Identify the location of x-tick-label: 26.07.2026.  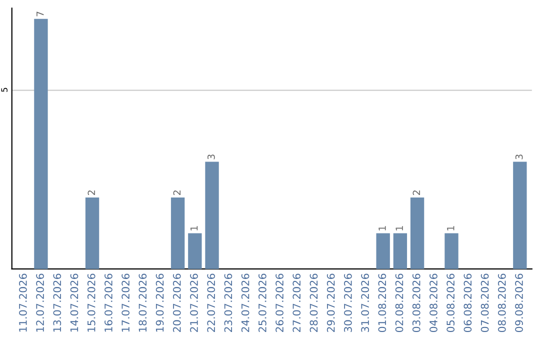
(280, 303).